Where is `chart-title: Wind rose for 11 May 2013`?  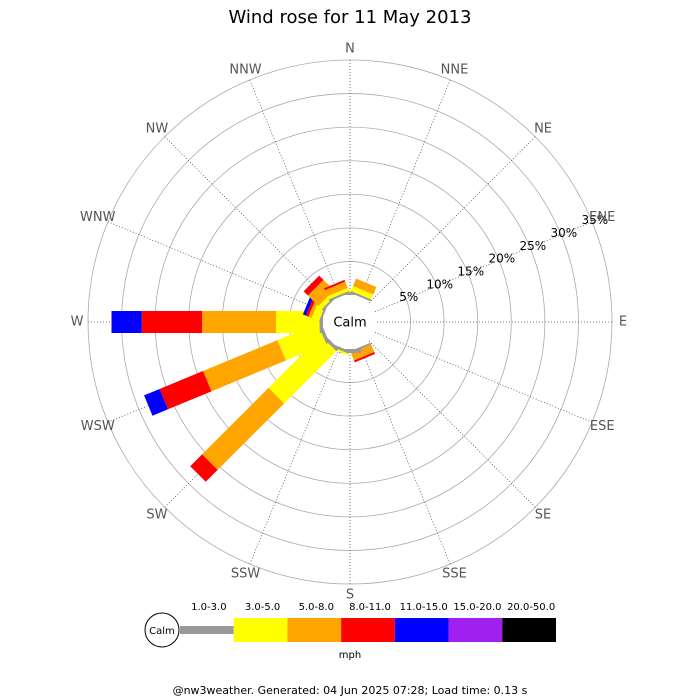
chart-title: Wind rose for 11 May 2013 is located at coordinates (350, 17).